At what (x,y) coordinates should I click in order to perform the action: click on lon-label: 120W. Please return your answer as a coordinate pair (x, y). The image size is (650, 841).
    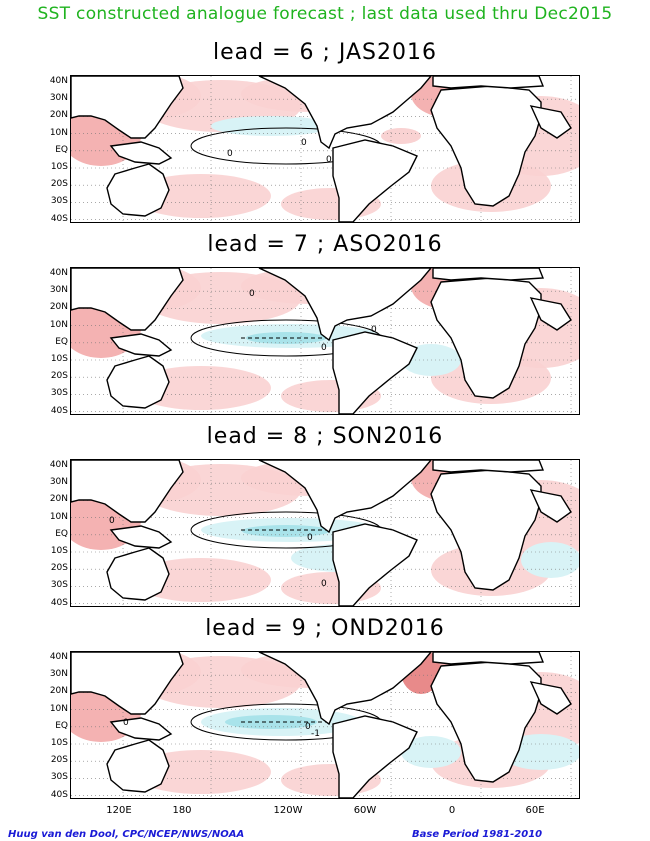
    Looking at the image, I should click on (288, 810).